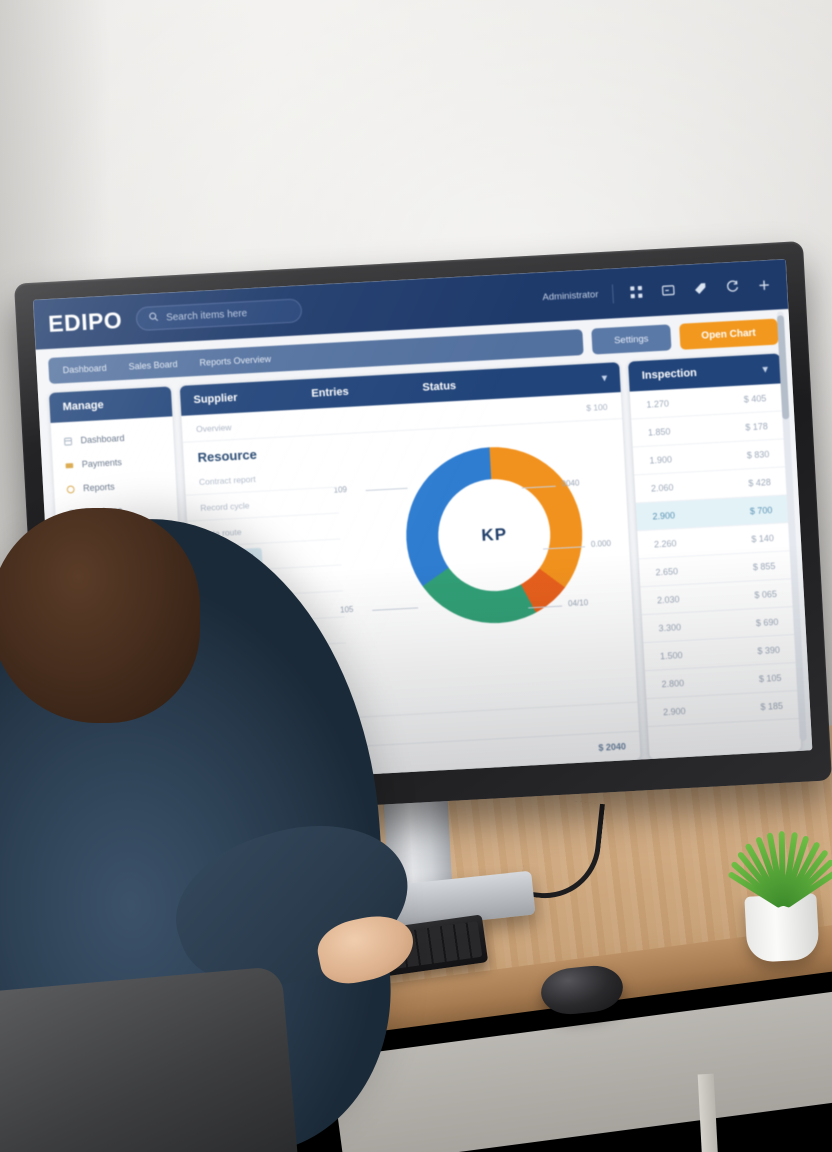  What do you see at coordinates (153, 365) in the screenshot?
I see `breadcrumb-item-1: Sales Board` at bounding box center [153, 365].